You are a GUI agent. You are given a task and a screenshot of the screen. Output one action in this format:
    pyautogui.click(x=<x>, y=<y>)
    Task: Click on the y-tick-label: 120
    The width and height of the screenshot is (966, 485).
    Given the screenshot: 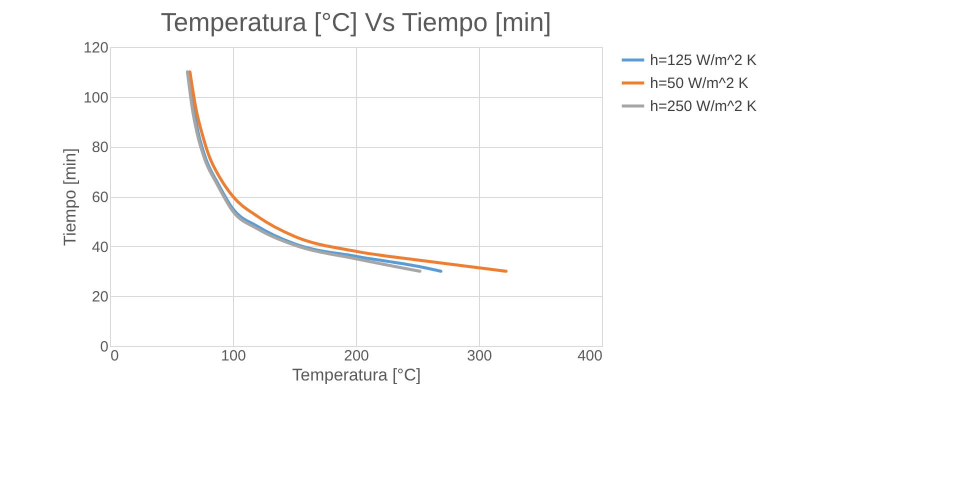 What is the action you would take?
    pyautogui.click(x=95, y=48)
    